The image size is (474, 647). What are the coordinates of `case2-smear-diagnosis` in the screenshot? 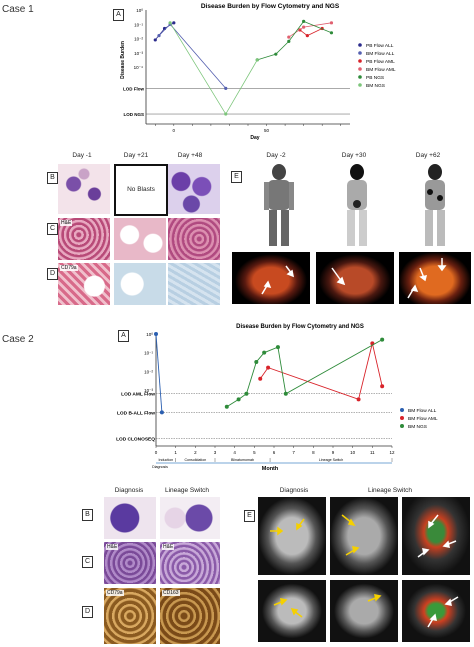 It's located at (130, 518).